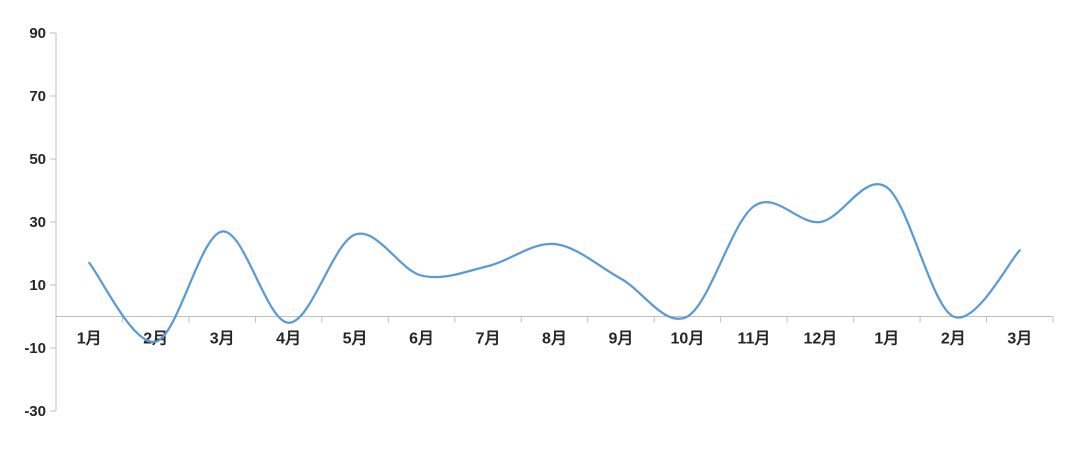  What do you see at coordinates (35, 348) in the screenshot?
I see `y-axis-tick-label: -10` at bounding box center [35, 348].